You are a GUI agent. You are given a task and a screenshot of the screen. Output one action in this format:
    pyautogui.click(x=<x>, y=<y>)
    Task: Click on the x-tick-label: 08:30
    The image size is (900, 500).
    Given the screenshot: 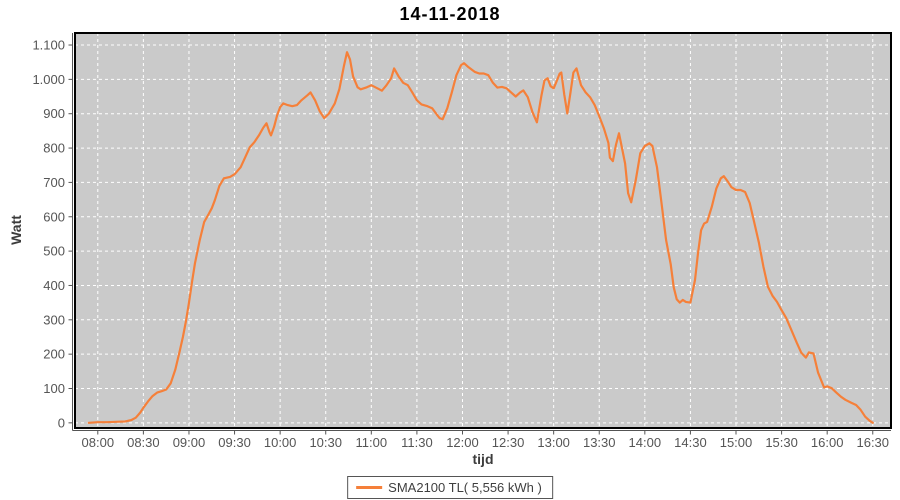 What is the action you would take?
    pyautogui.click(x=143, y=442)
    